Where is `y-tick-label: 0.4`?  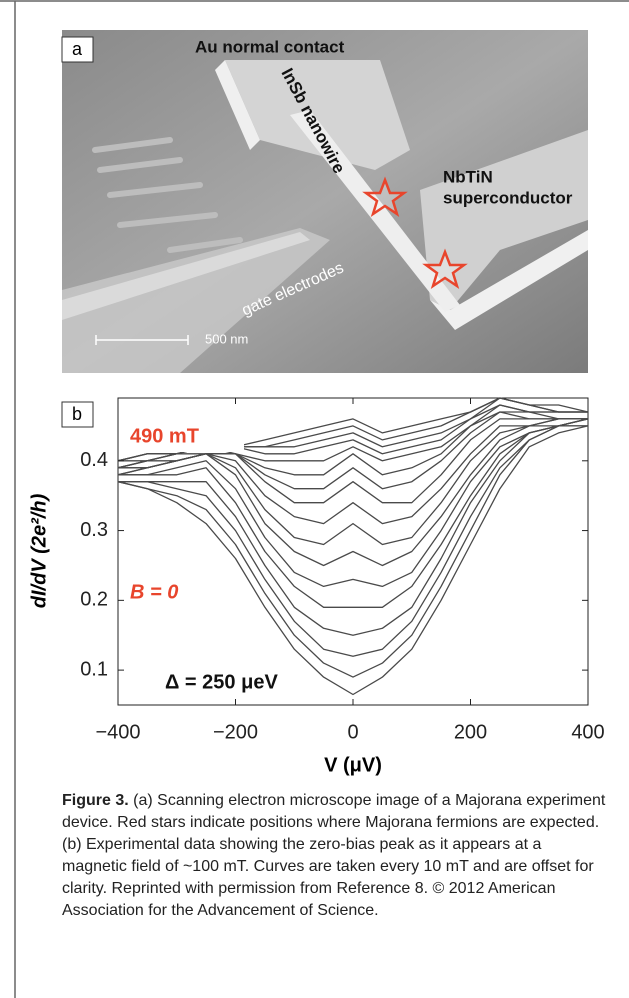
y-tick-label: 0.4 is located at coordinates (94, 460).